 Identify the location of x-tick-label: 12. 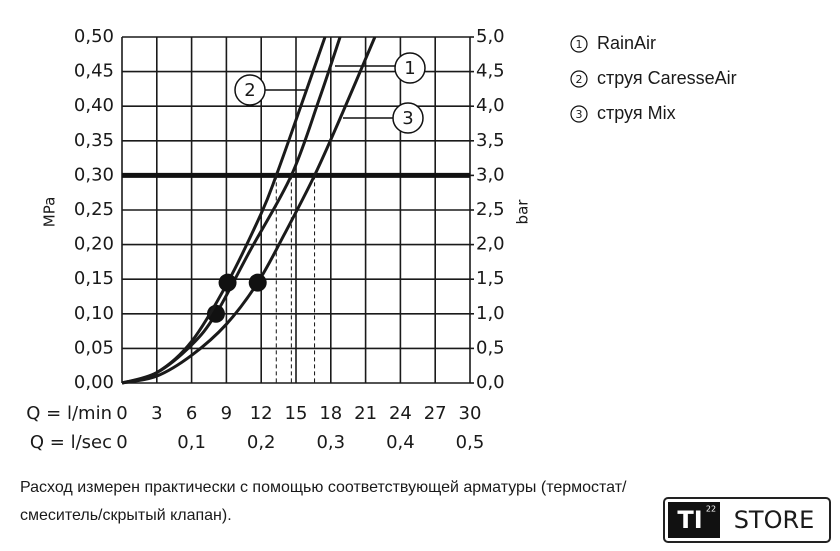
(261, 413).